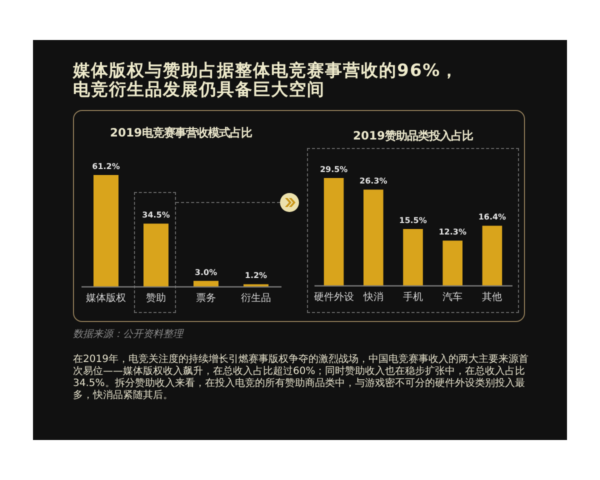 The image size is (600, 480). Describe the element at coordinates (156, 215) in the screenshot. I see `data-label: 34.5%` at that location.